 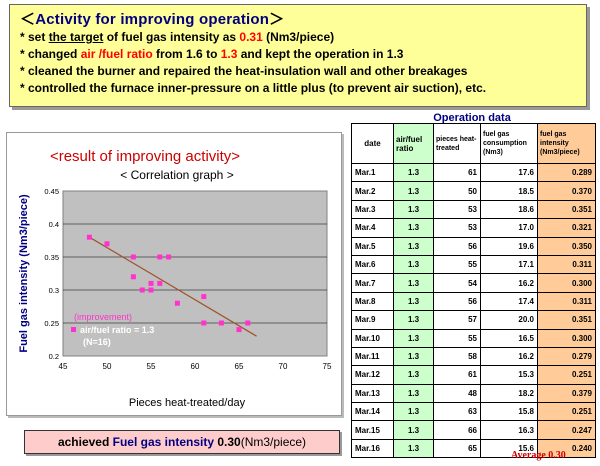 What do you see at coordinates (54, 224) in the screenshot?
I see `y-tick-label: 0.4` at bounding box center [54, 224].